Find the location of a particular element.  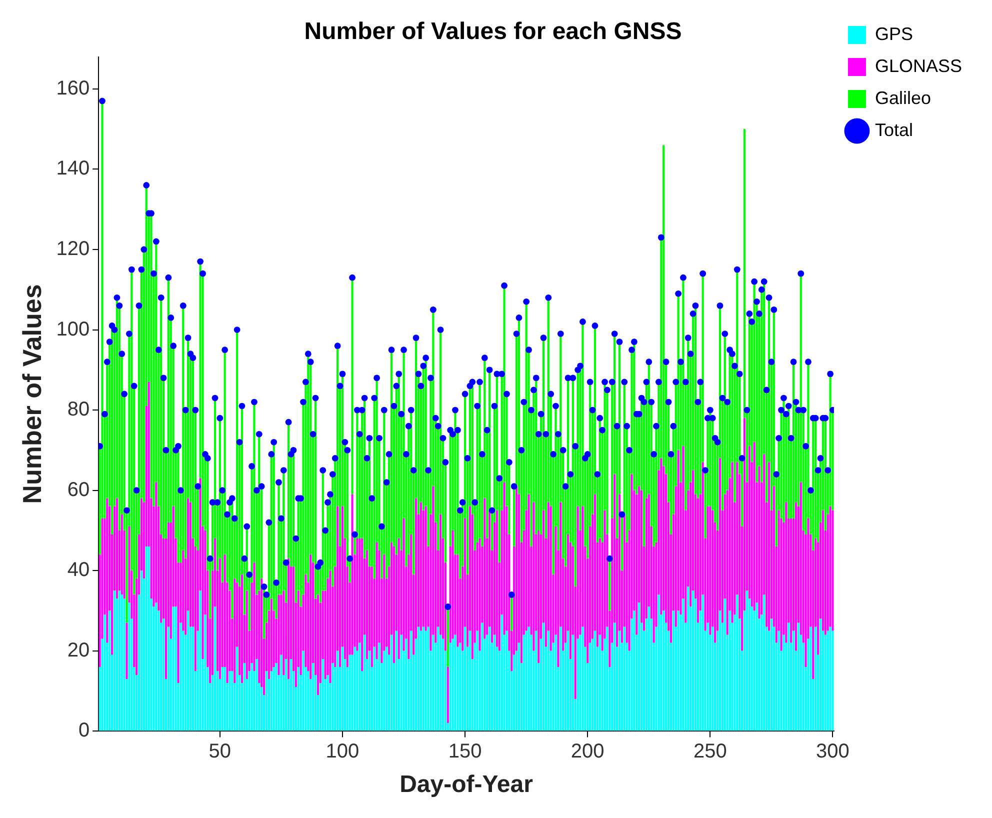

x-tick-label: 150 is located at coordinates (465, 751).